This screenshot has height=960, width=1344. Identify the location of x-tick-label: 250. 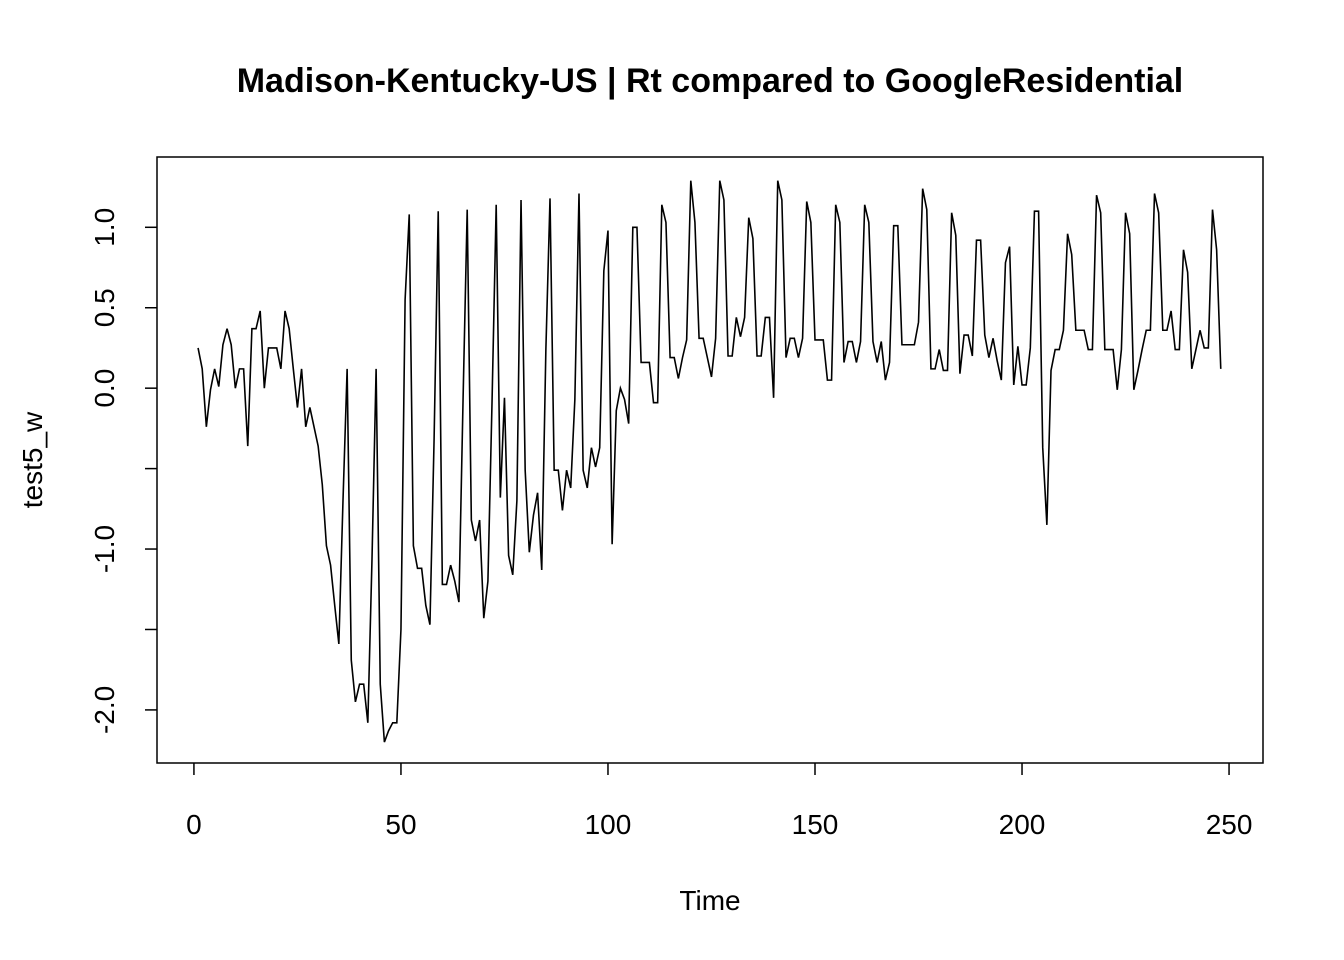
(1229, 824).